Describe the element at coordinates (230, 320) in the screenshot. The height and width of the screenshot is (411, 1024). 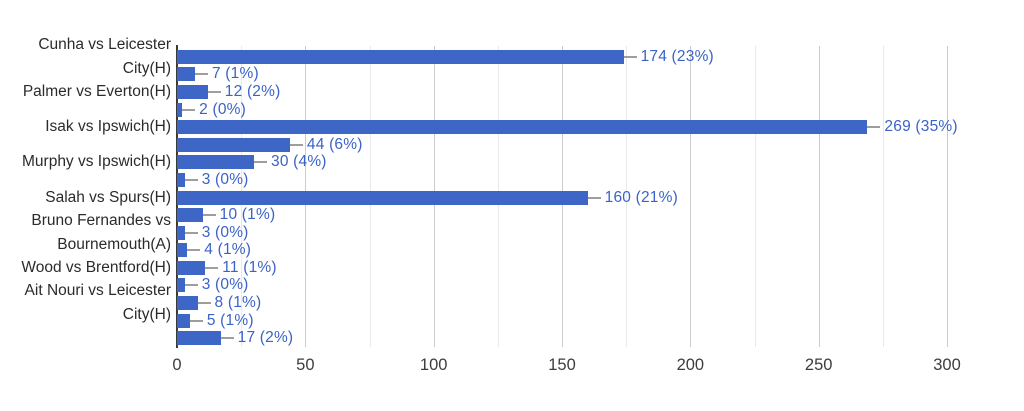
I see `value-annotation: 5 (1%)` at that location.